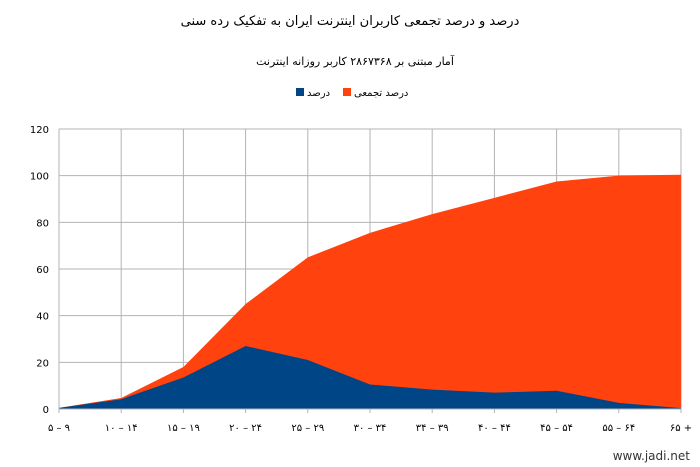 The width and height of the screenshot is (700, 467). What do you see at coordinates (494, 428) in the screenshot?
I see `x-tick-label-7: ۴۰ – ۴۴` at bounding box center [494, 428].